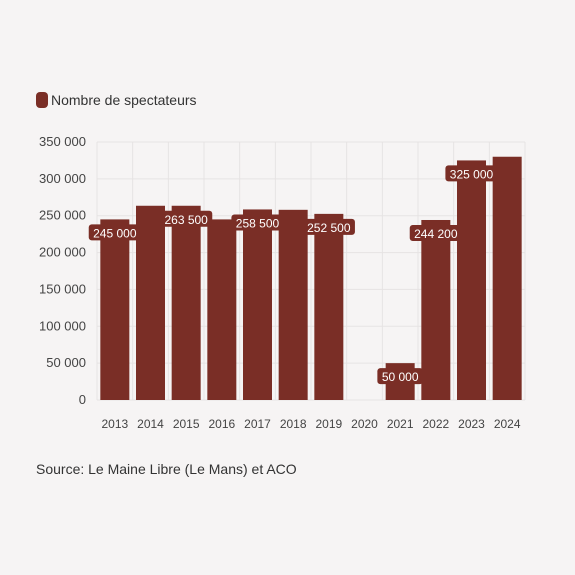  Describe the element at coordinates (124, 100) in the screenshot. I see `legend-label: Nombre de spectateurs` at that location.